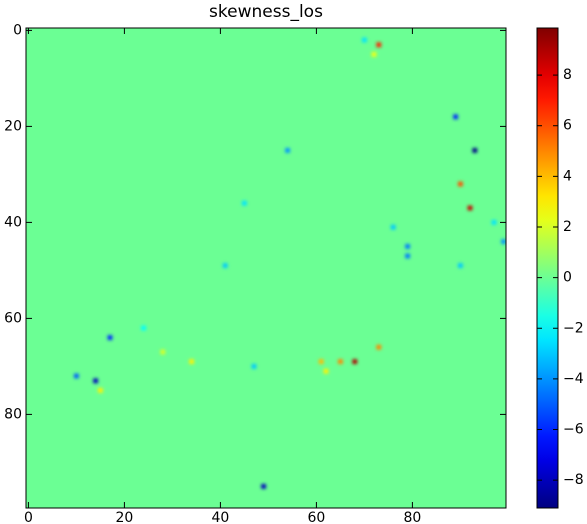  I want to click on colorbar-tick-label: −4, so click(573, 379).